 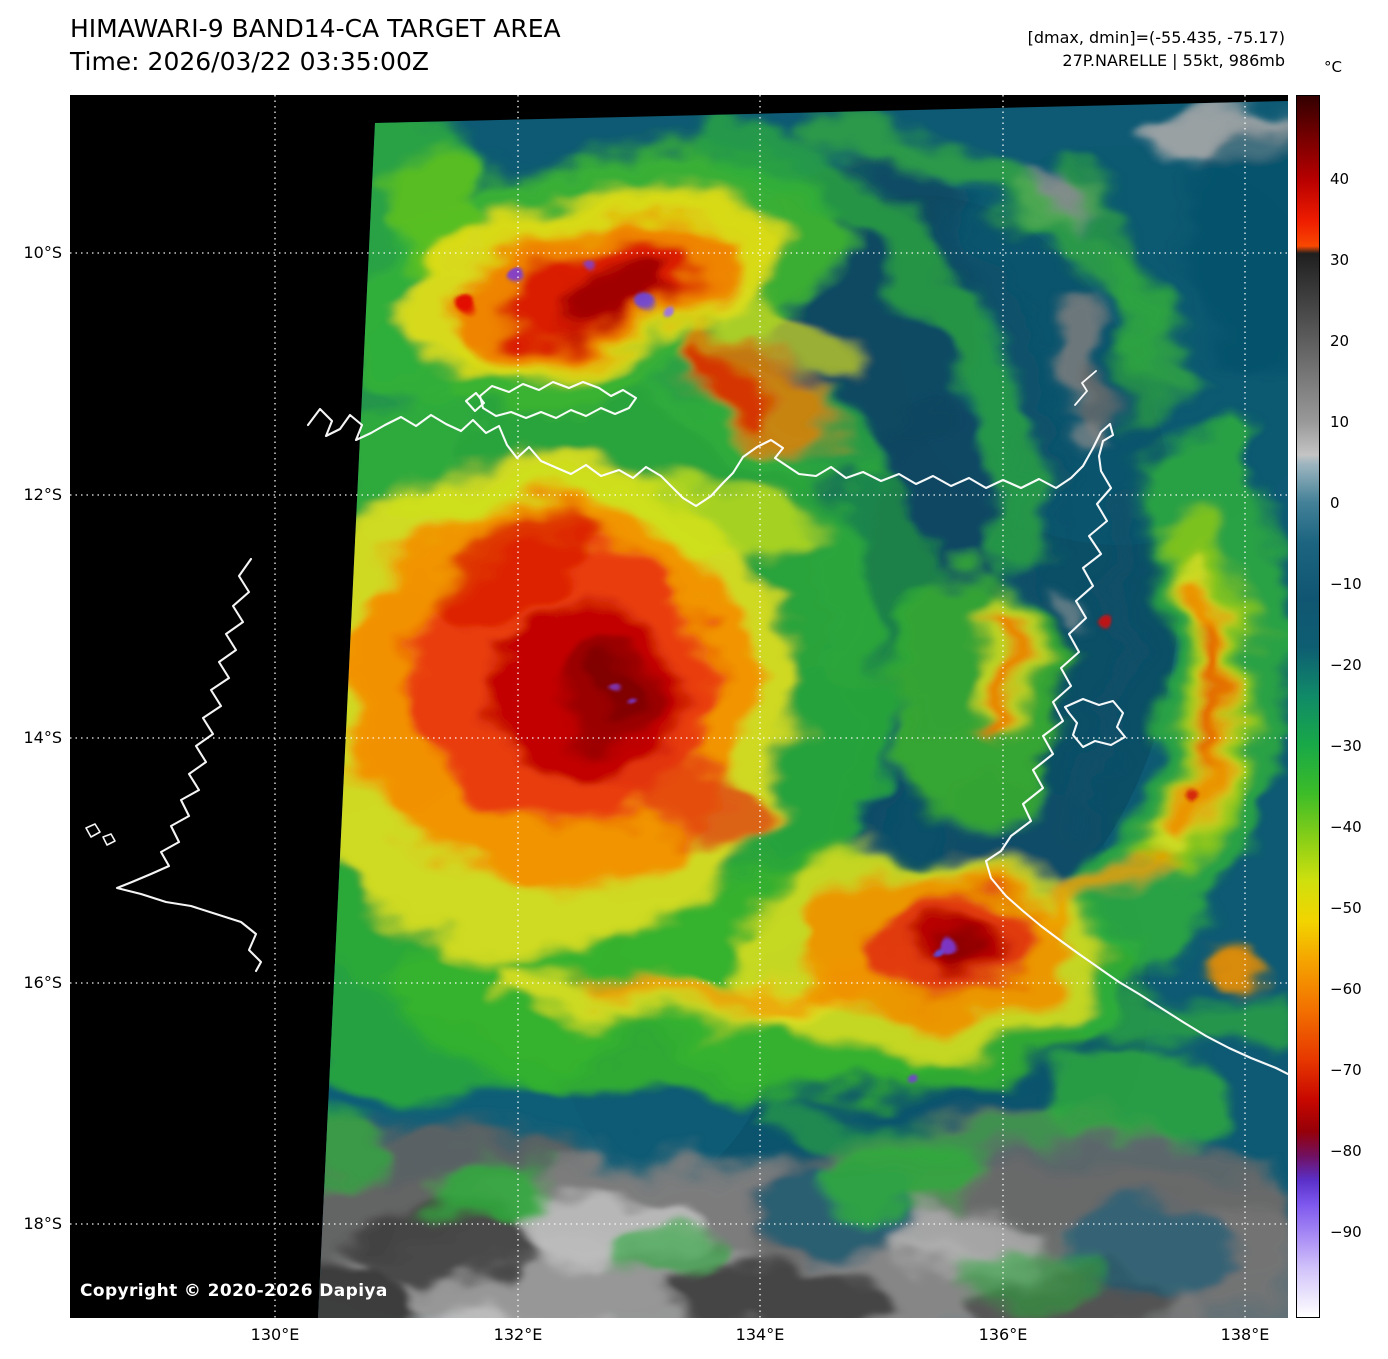 What do you see at coordinates (558, 400) in the screenshot?
I see `coastline-melville-island` at bounding box center [558, 400].